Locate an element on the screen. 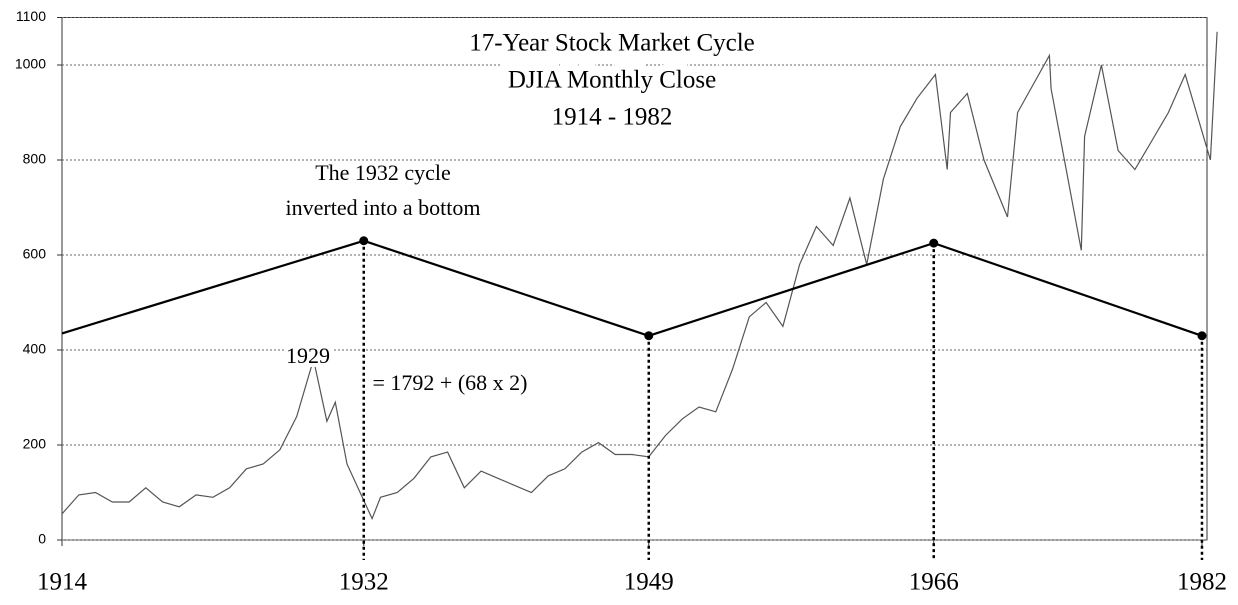  y-tick-label: 800 is located at coordinates (35, 159).